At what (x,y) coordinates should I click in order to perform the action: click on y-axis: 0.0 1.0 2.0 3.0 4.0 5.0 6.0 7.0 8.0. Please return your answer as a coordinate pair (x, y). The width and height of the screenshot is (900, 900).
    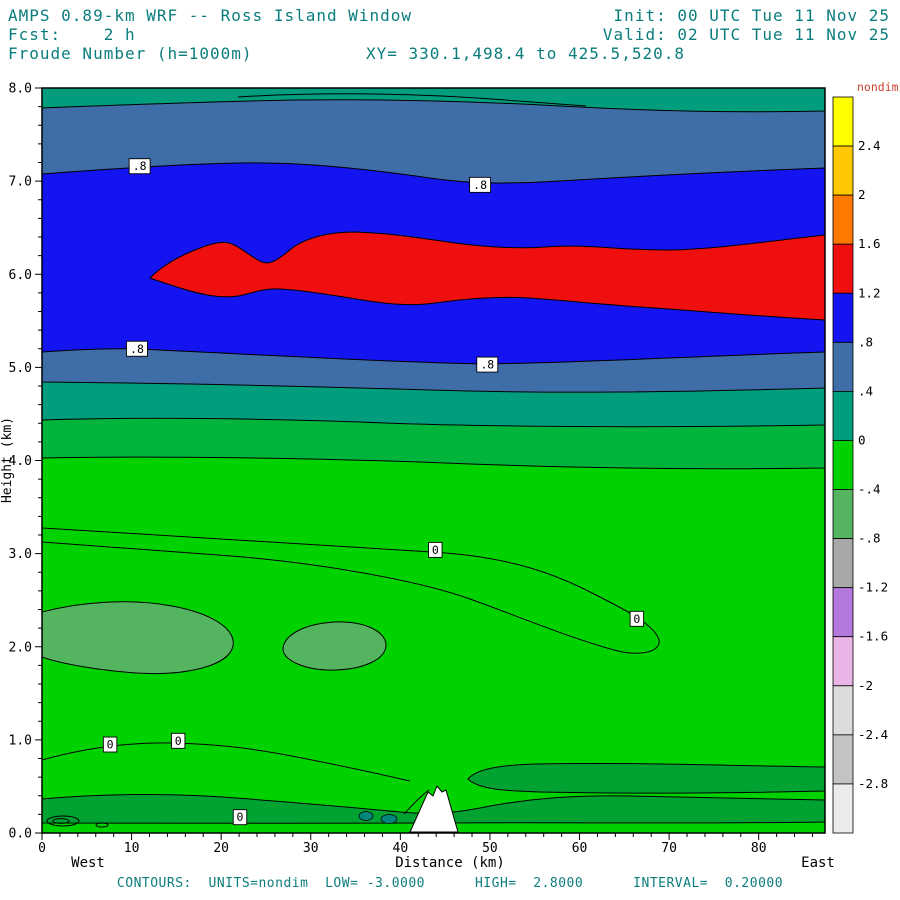
    Looking at the image, I should click on (25, 462).